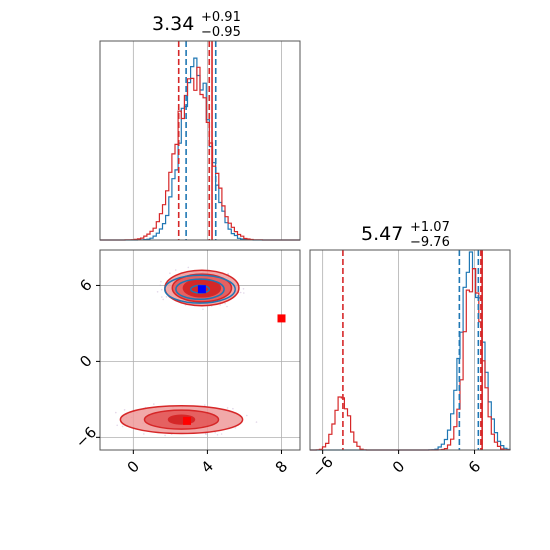 Image resolution: width=550 pixels, height=550 pixels. I want to click on param-2-x-tick-label: −6, so click(322, 467).